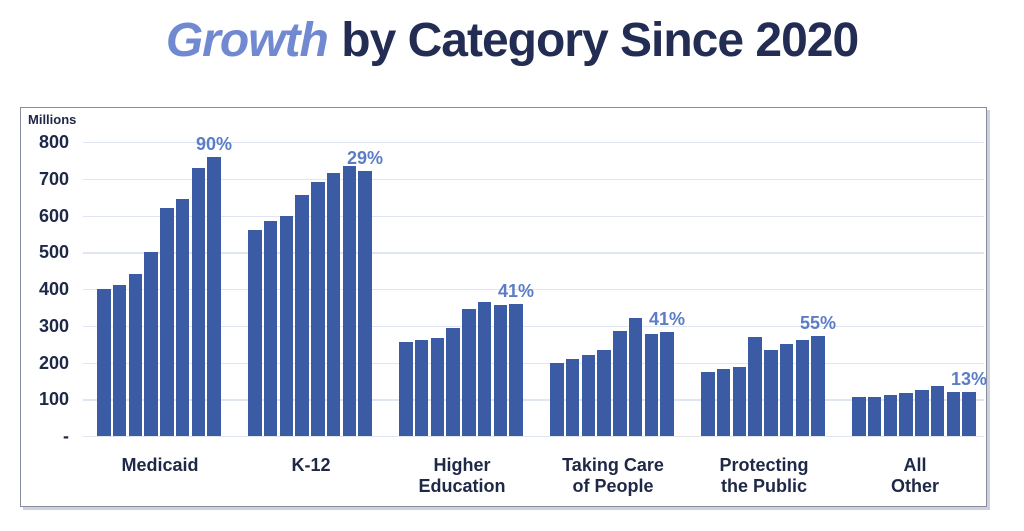  Describe the element at coordinates (66, 436) in the screenshot. I see `y-tick-label-0: -` at that location.